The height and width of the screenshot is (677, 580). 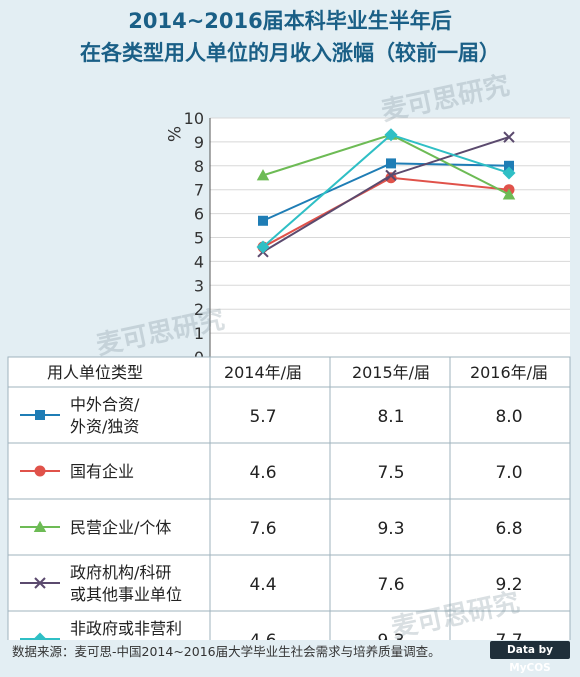 I want to click on series-name: 民营企业/个体, so click(x=120, y=527).